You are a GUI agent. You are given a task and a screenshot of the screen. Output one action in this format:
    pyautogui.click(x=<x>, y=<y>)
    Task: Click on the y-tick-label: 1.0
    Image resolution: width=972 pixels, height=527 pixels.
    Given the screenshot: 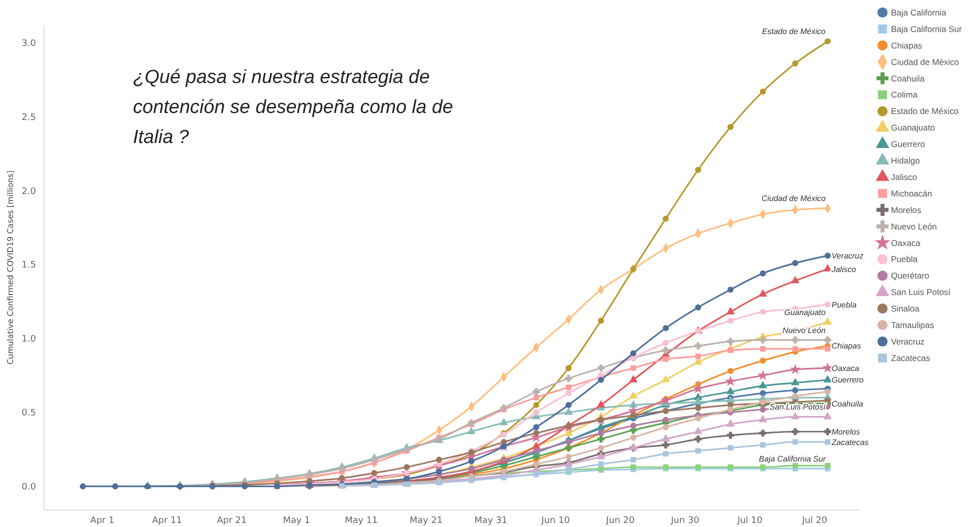 What is the action you would take?
    pyautogui.click(x=29, y=339)
    